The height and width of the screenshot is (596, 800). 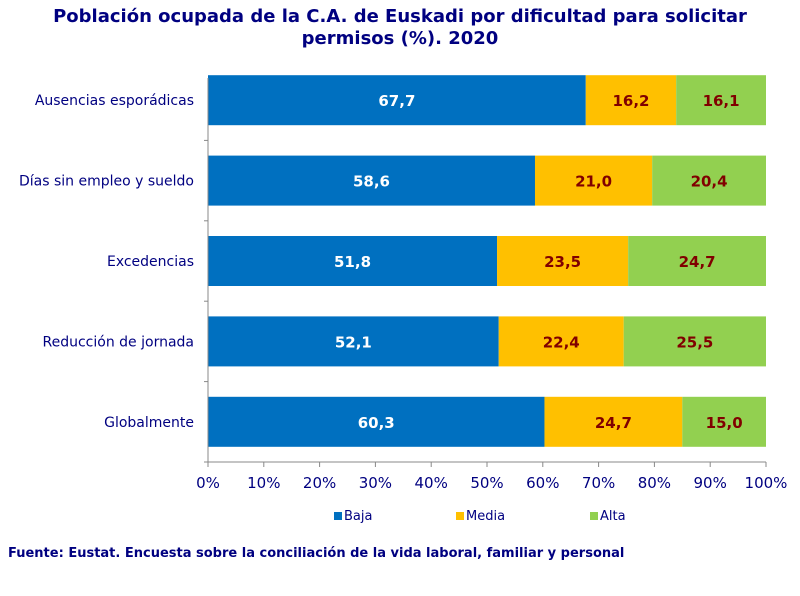 I want to click on data-label-baja-2: 58,6, so click(x=371, y=182).